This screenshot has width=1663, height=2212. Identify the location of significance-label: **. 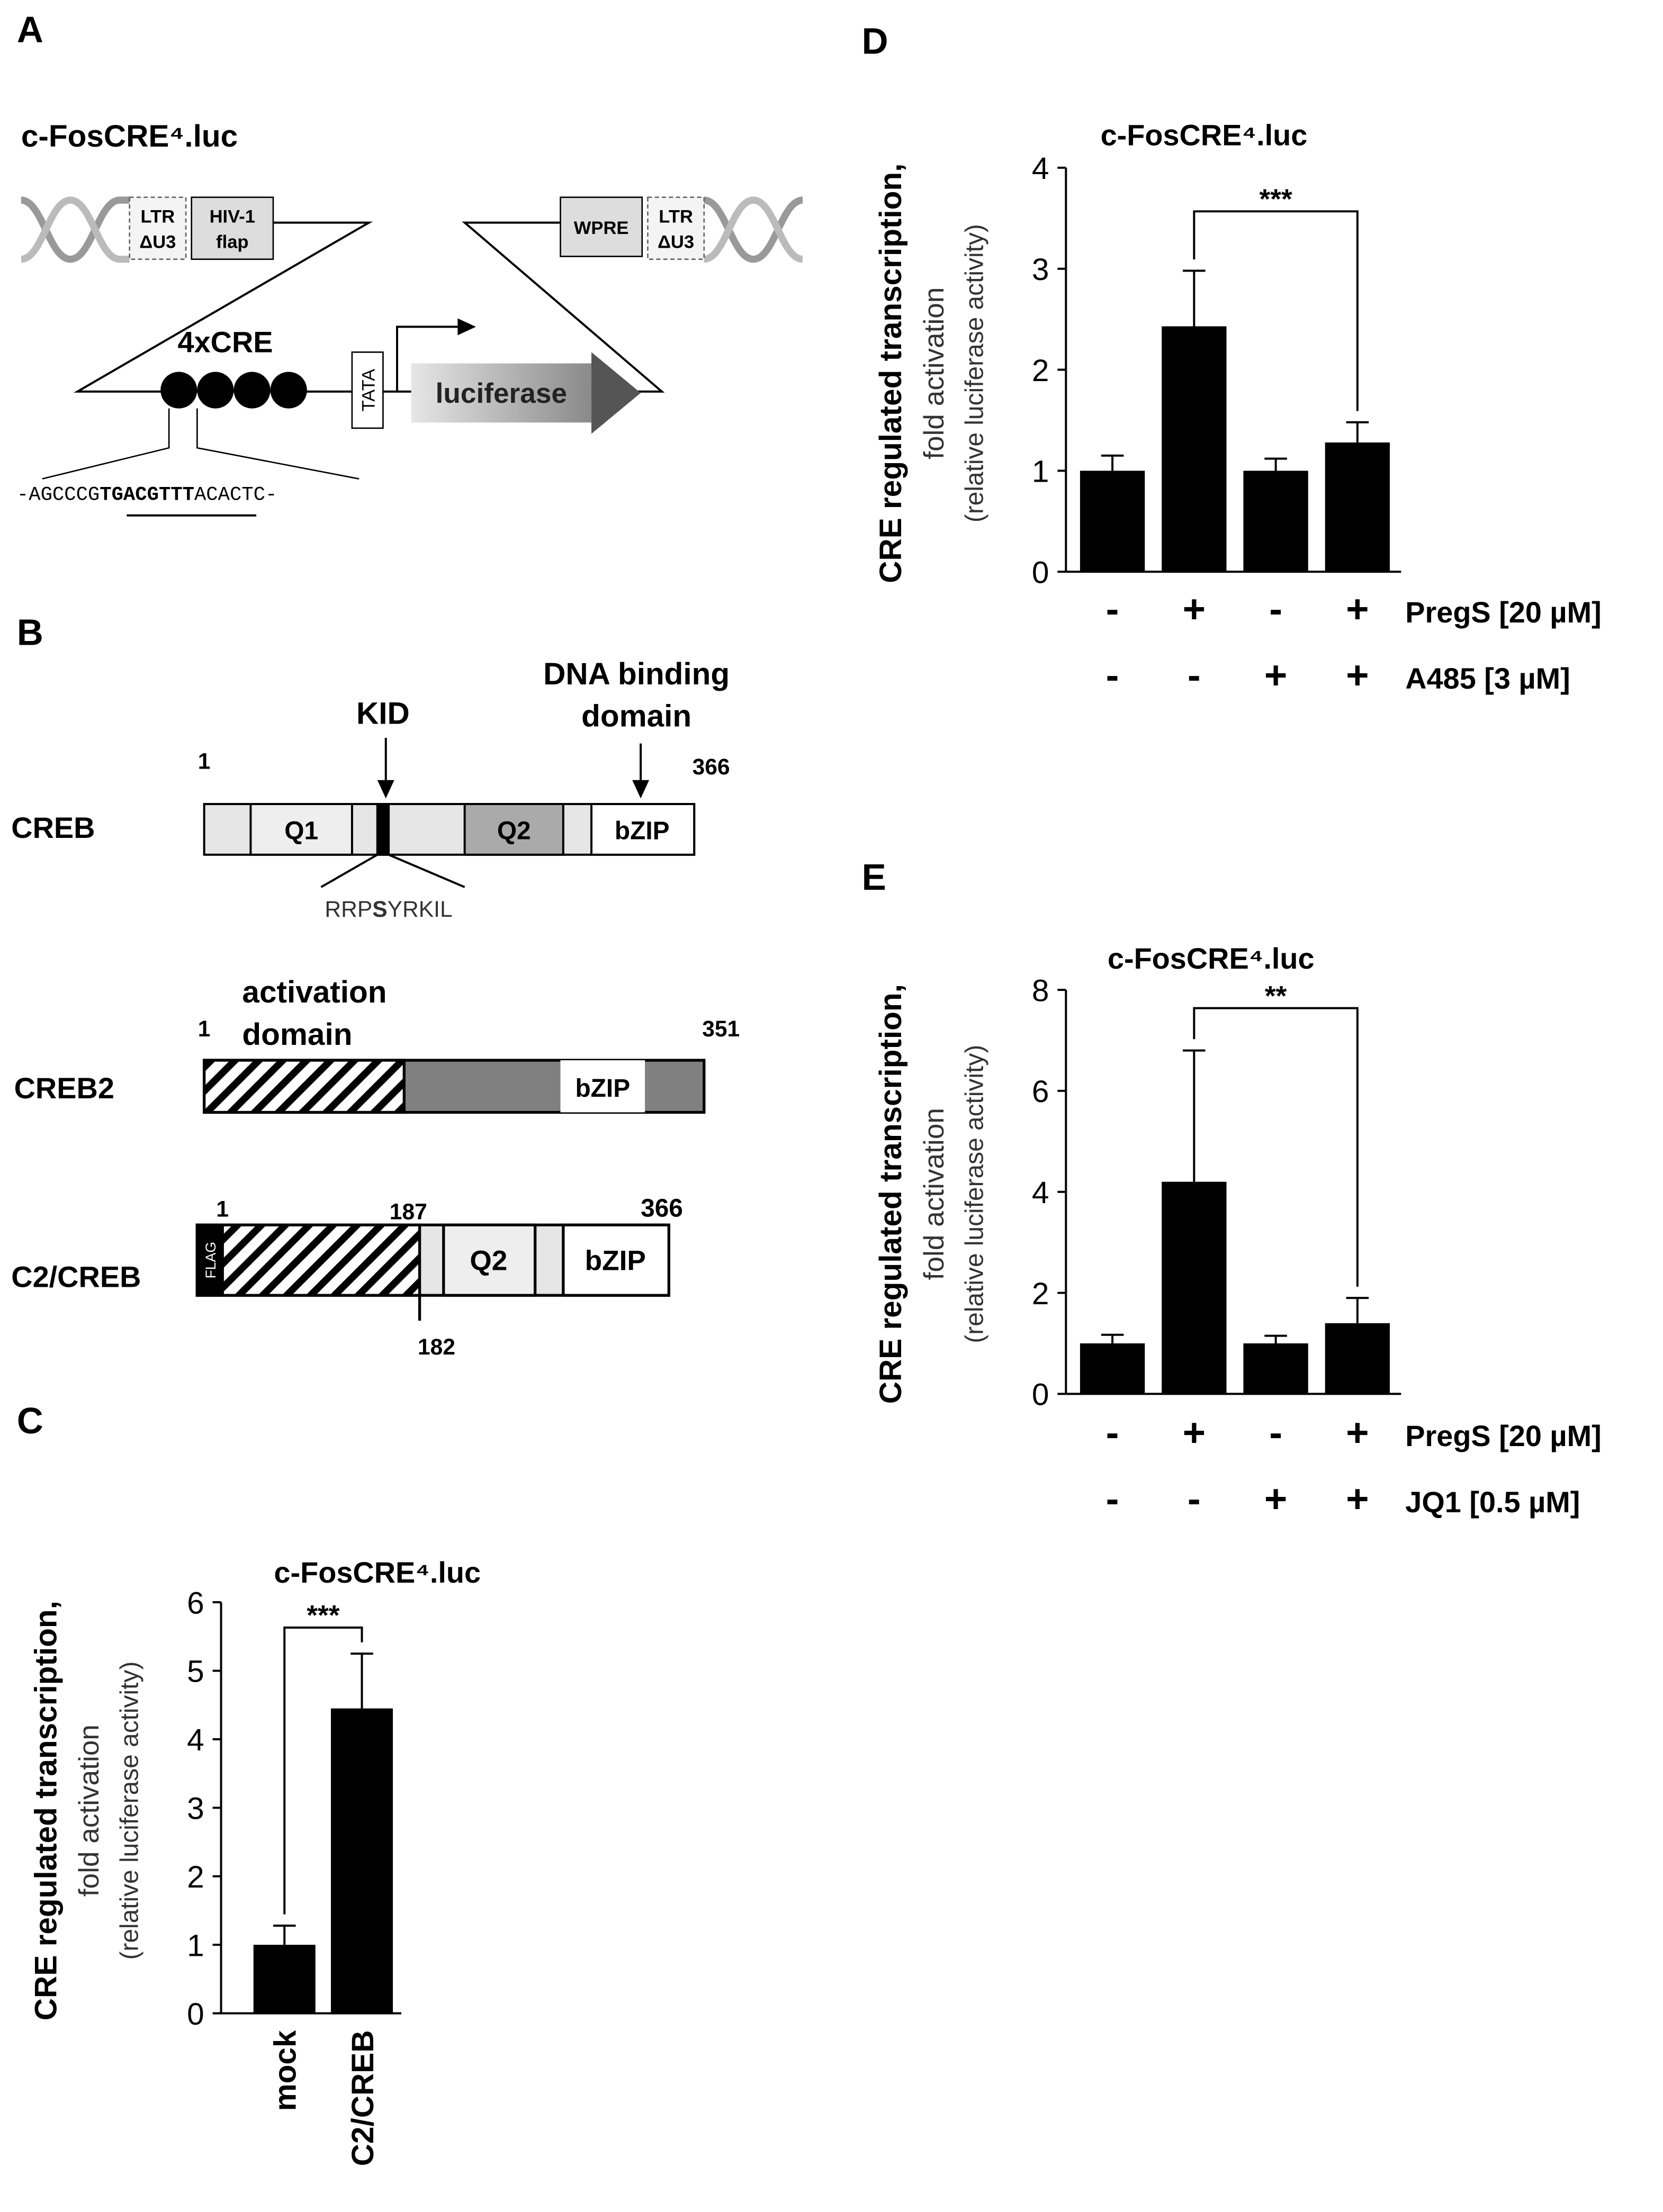
(1276, 996).